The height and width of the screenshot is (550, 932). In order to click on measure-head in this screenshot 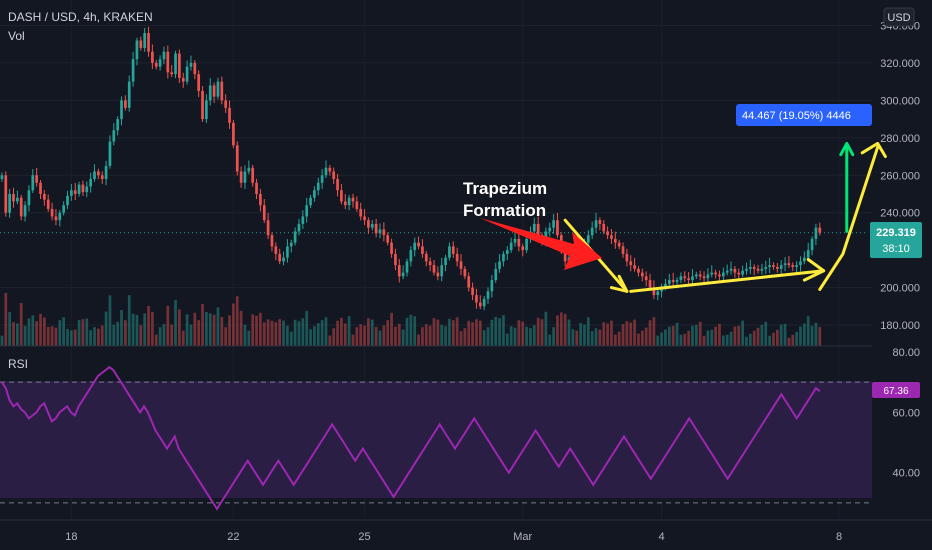, I will do `click(847, 149)`.